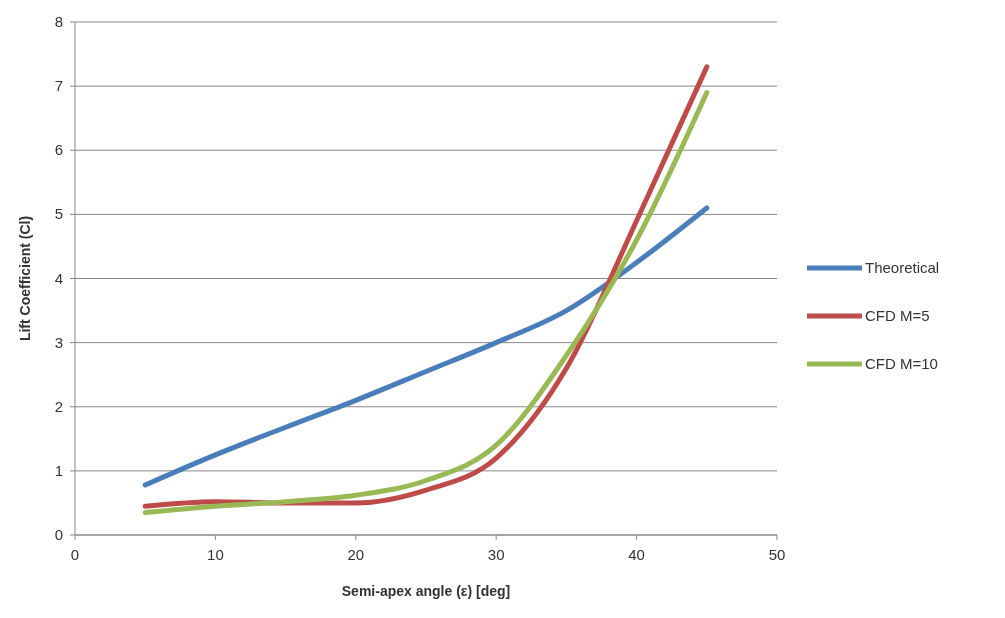  What do you see at coordinates (58, 534) in the screenshot?
I see `y-tick-label: 0` at bounding box center [58, 534].